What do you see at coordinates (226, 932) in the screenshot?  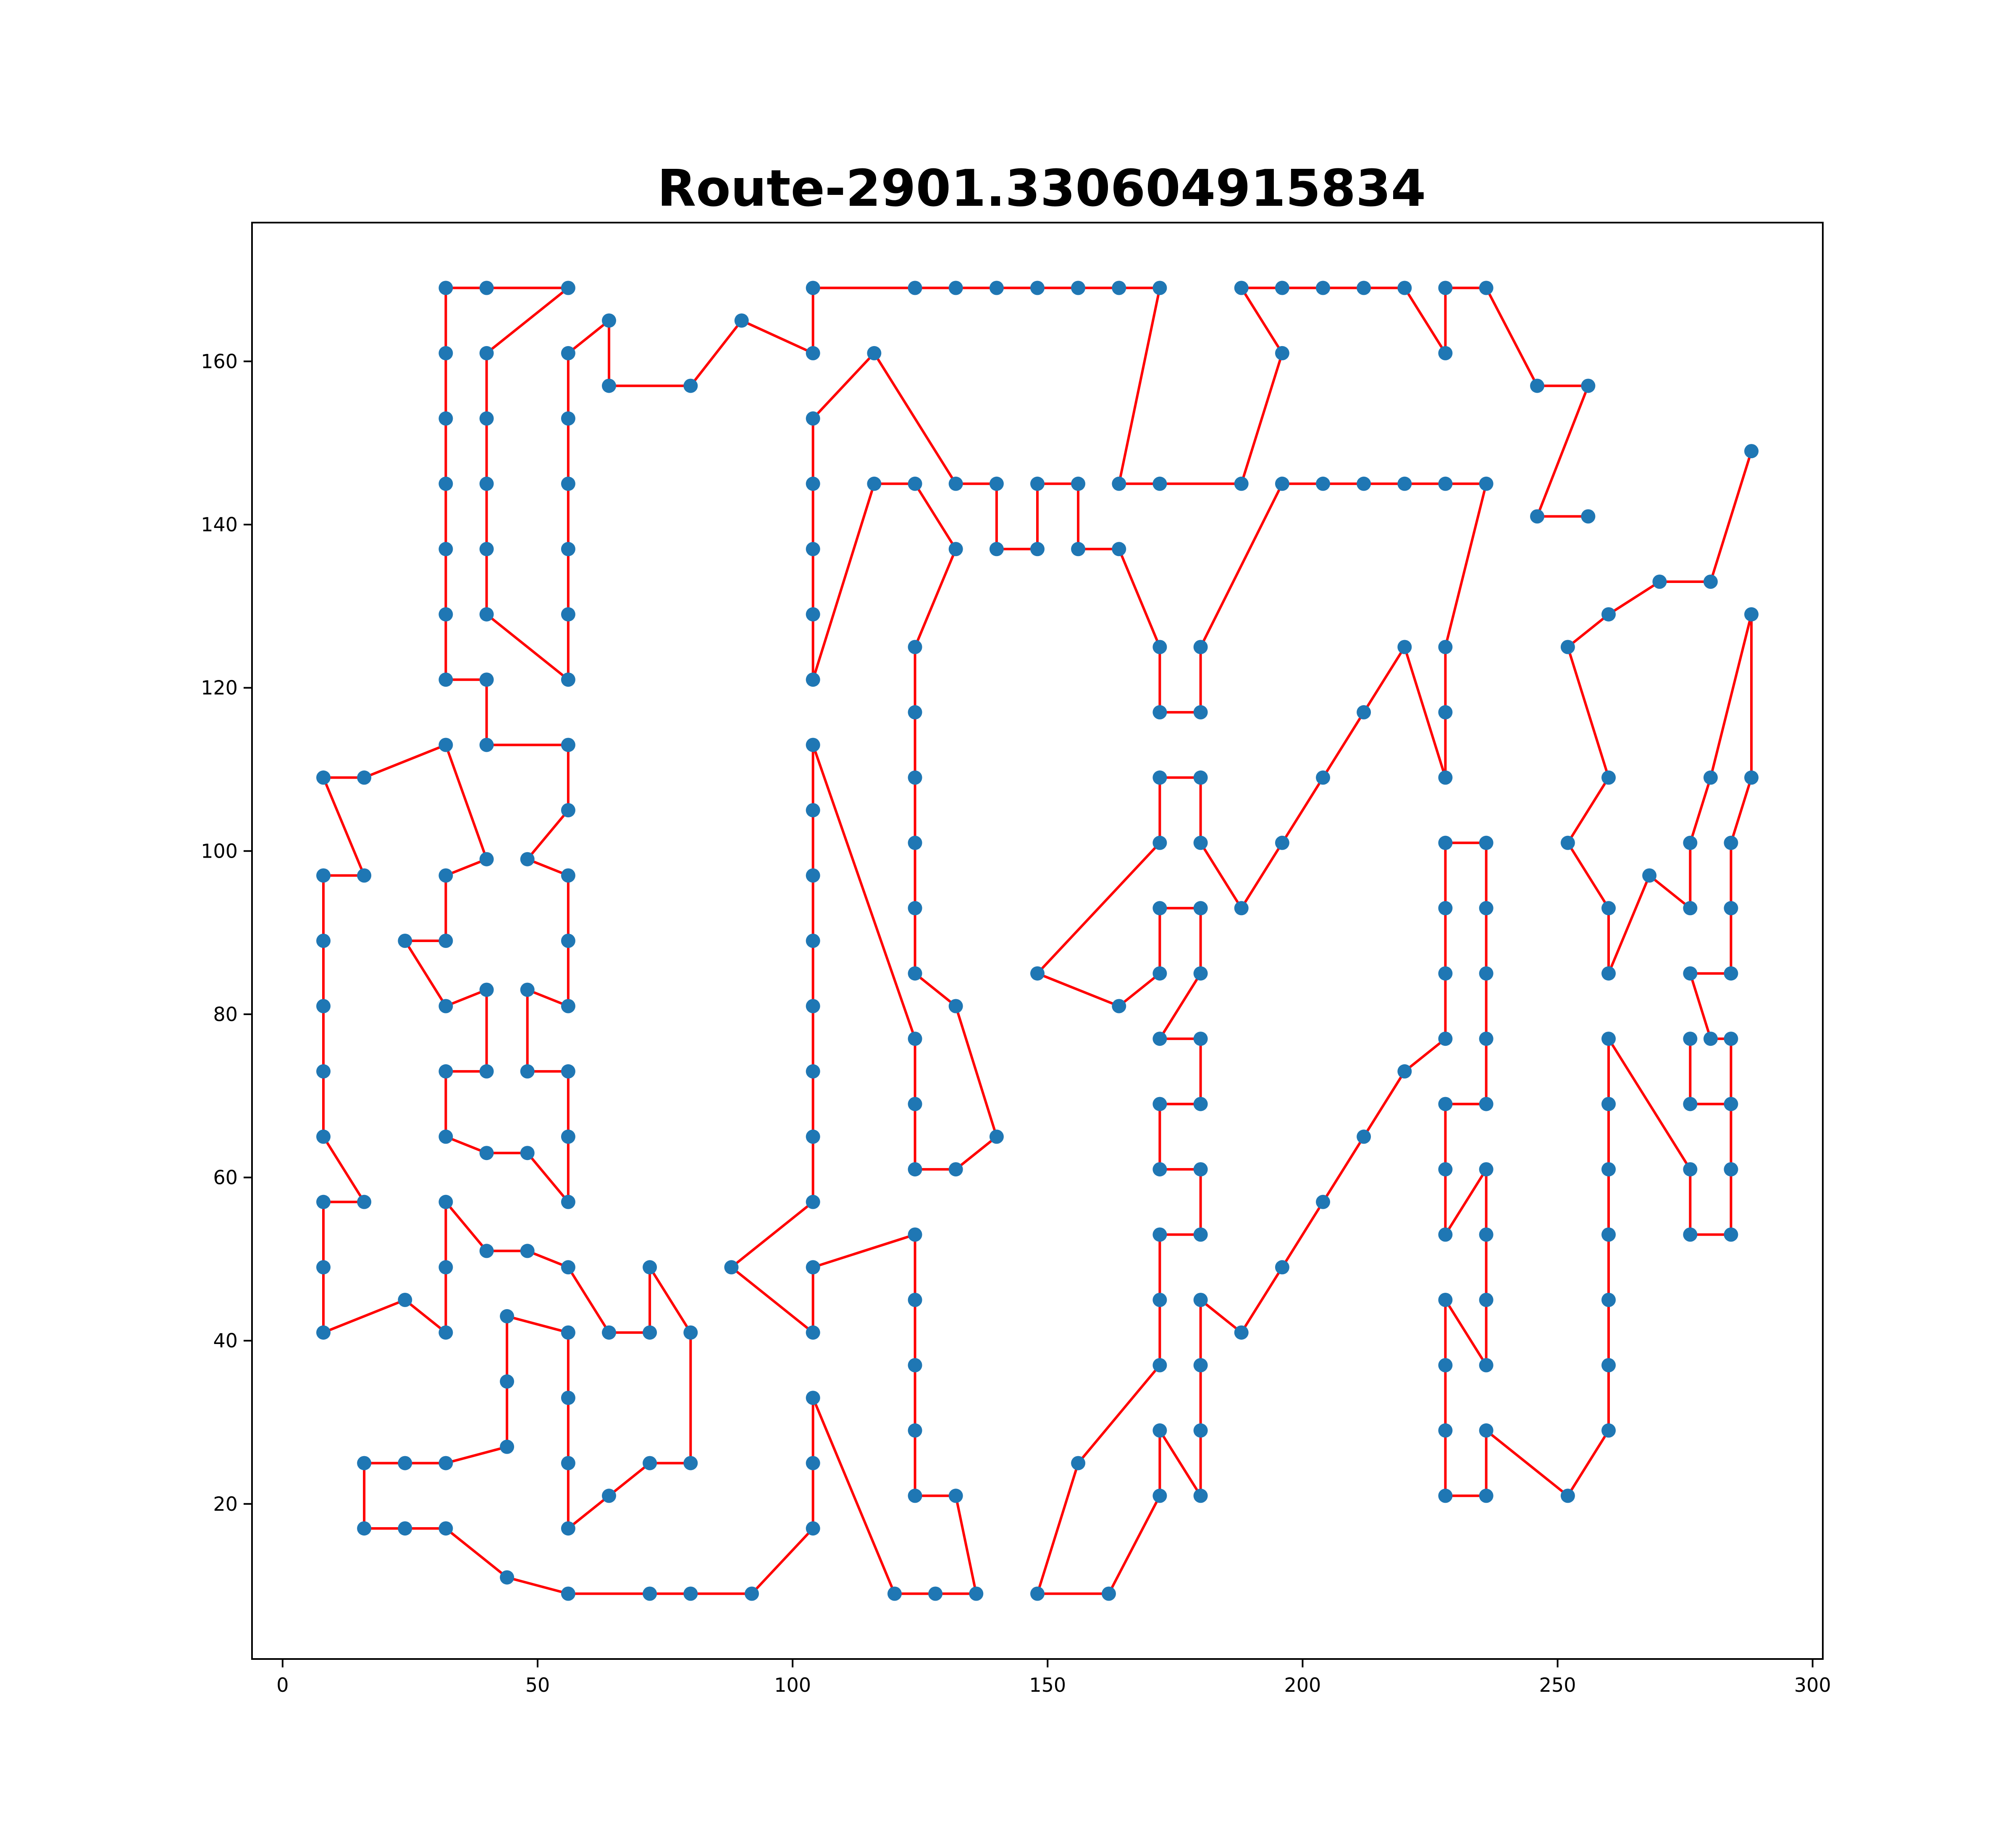 I see `y-axis: 20 40 60 80 100 120 140 160` at bounding box center [226, 932].